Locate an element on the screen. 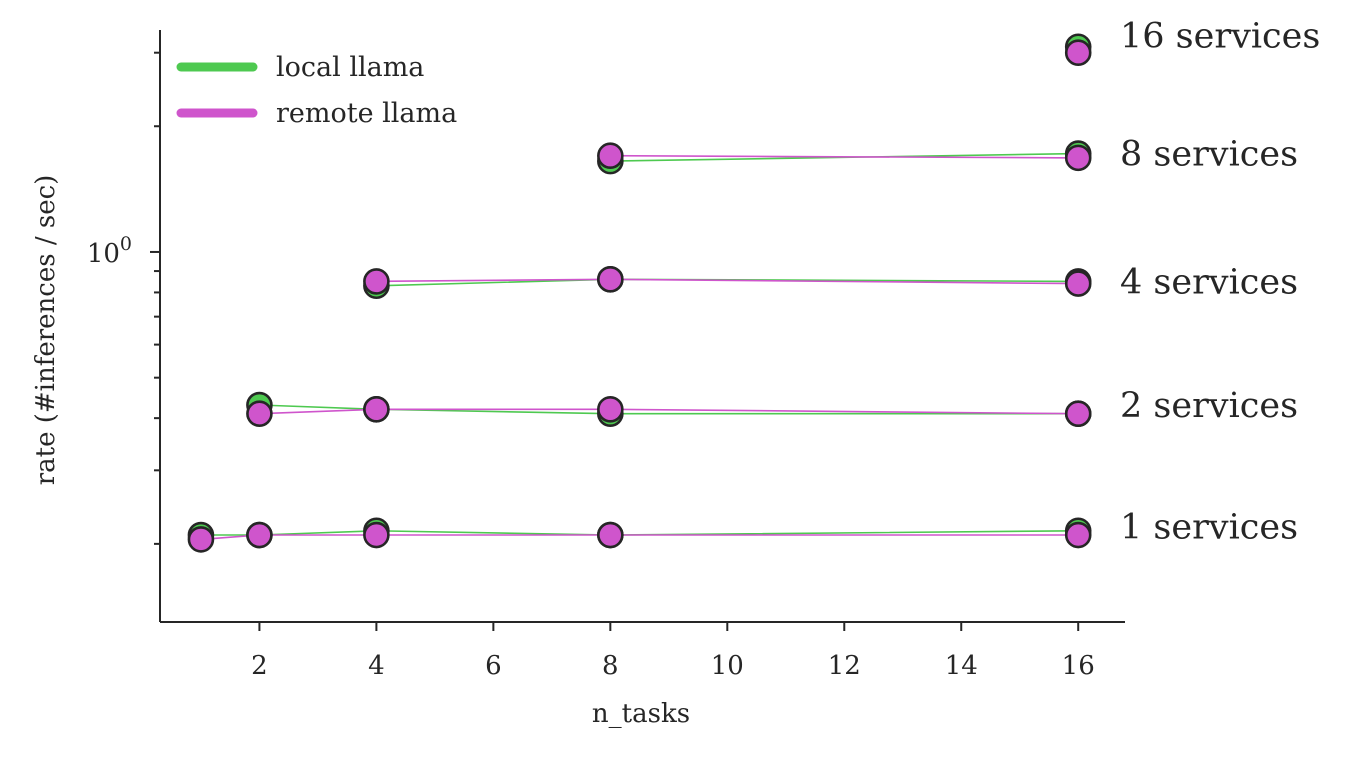 The height and width of the screenshot is (759, 1345). group-4: 8 services is located at coordinates (947, 155).